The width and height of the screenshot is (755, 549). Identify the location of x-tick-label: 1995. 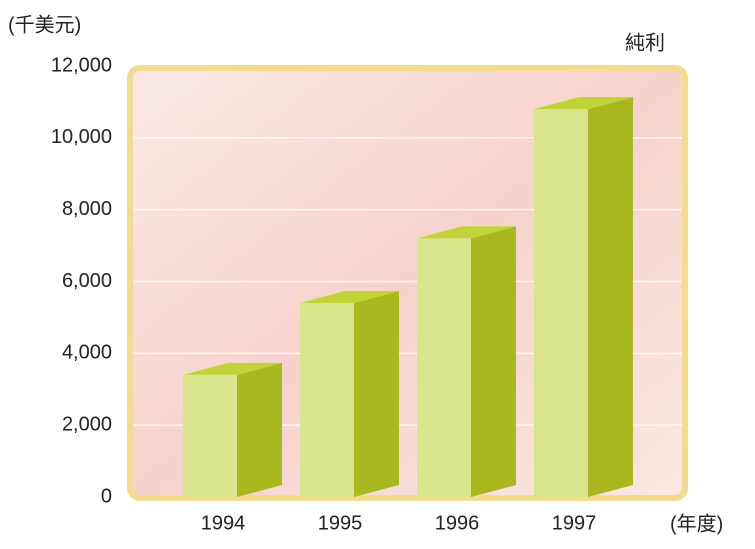
(340, 523).